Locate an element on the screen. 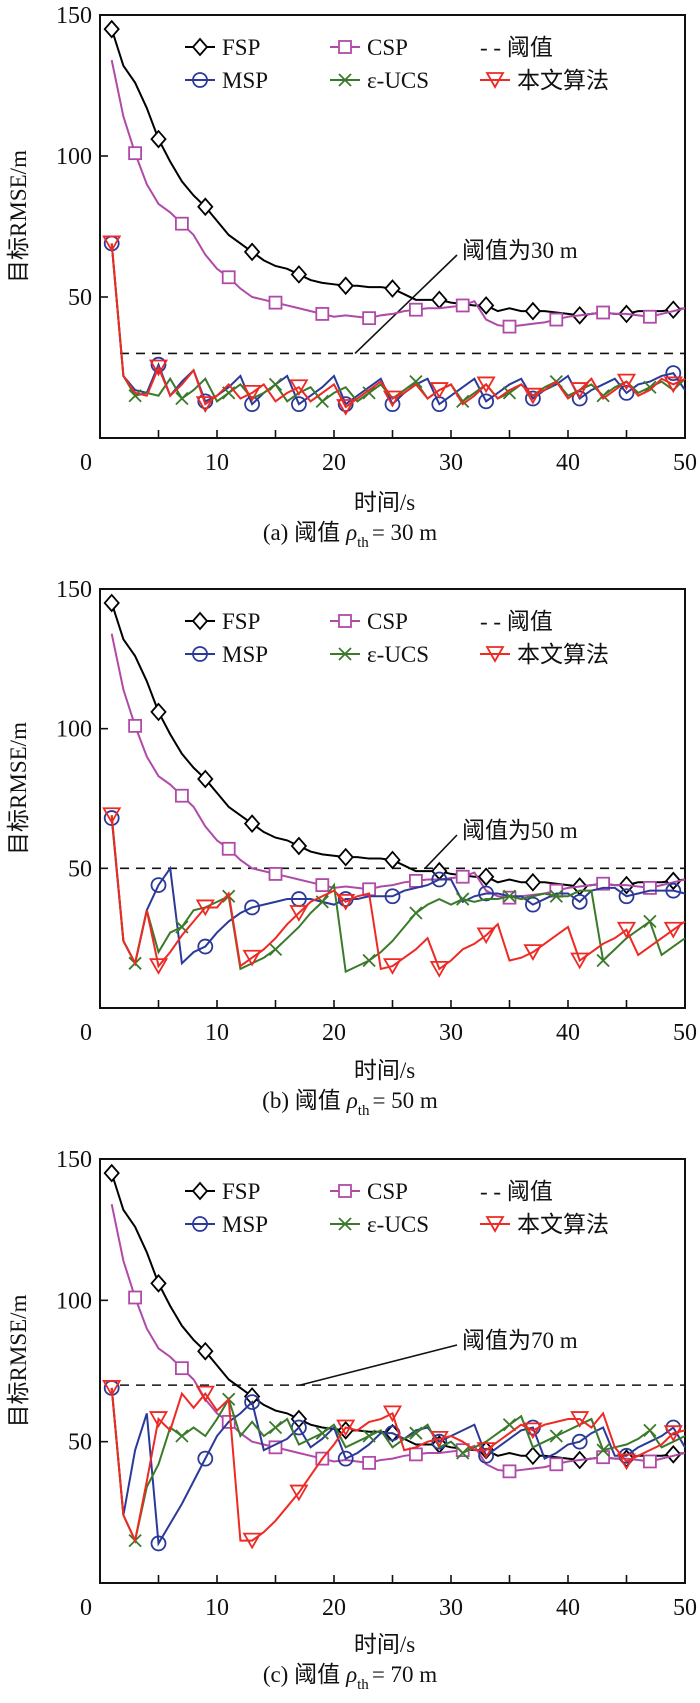 This screenshot has height=1703, width=700. legend-item: 本文算法 is located at coordinates (544, 80).